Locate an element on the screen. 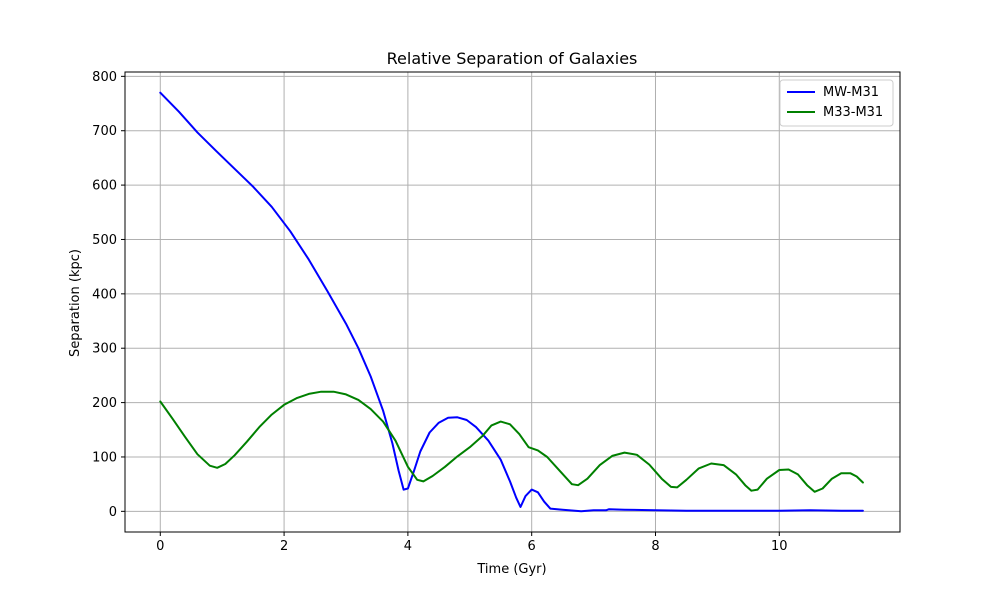 This screenshot has height=599, width=1000. y-tick-label: 700 is located at coordinates (104, 131).